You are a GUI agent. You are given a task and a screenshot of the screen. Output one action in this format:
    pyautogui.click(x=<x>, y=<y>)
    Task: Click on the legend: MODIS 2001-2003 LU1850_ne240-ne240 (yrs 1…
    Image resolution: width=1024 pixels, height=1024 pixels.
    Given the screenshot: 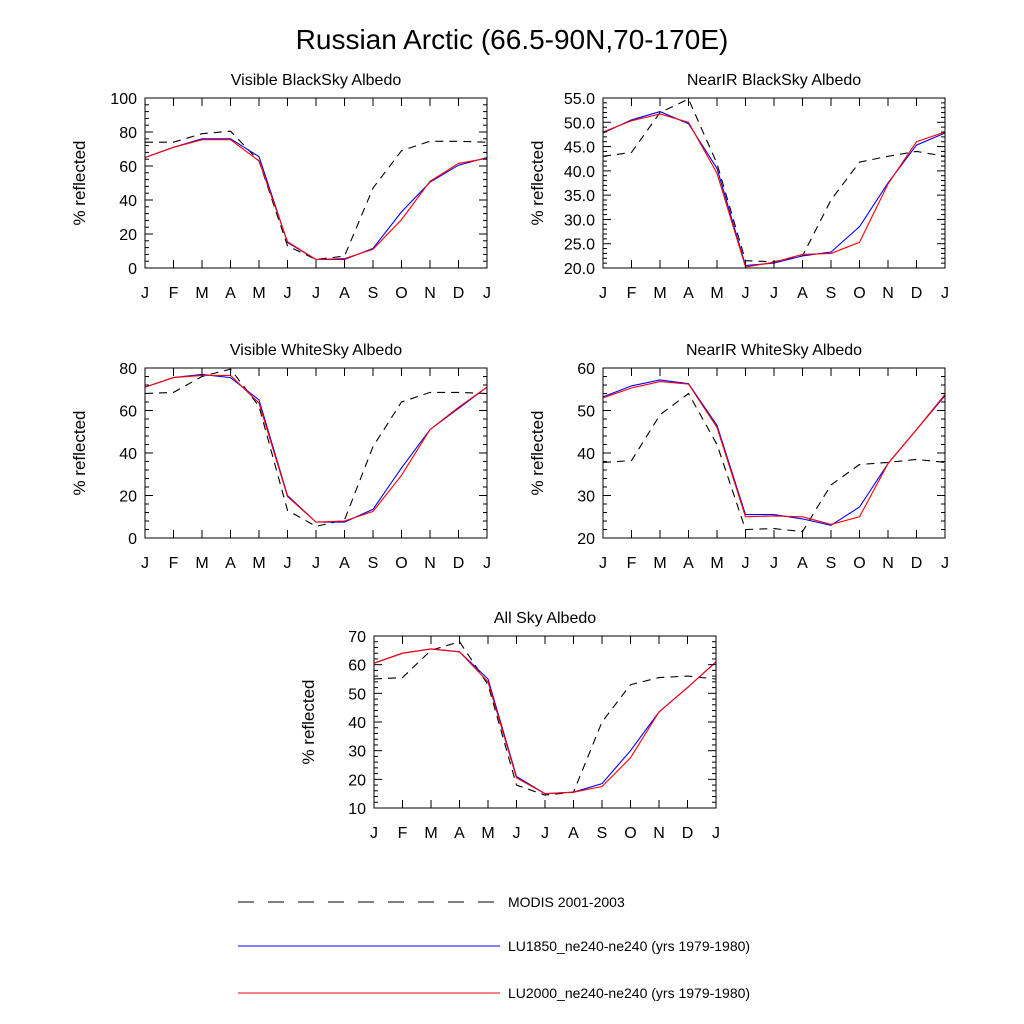 What is the action you would take?
    pyautogui.click(x=494, y=947)
    